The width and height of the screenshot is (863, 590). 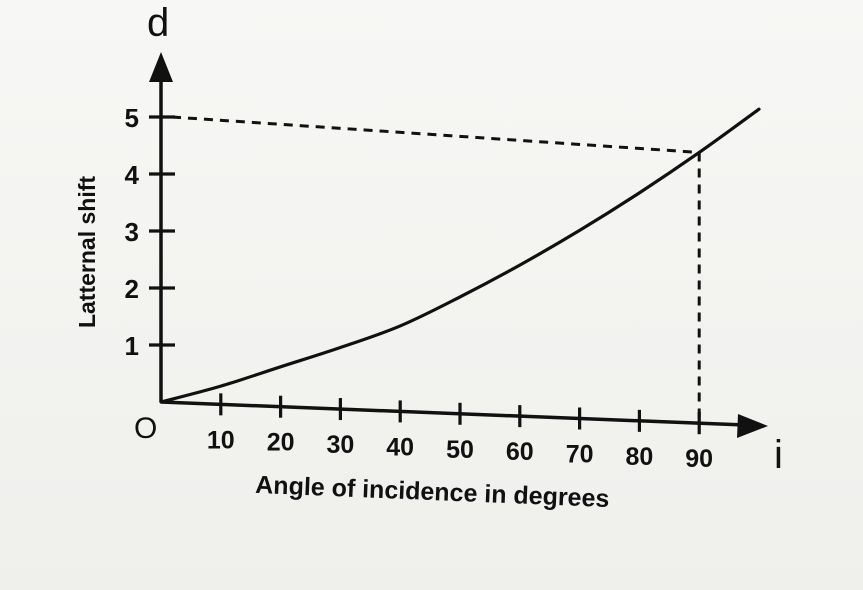 What do you see at coordinates (158, 23) in the screenshot?
I see `y-axis-symbol: d` at bounding box center [158, 23].